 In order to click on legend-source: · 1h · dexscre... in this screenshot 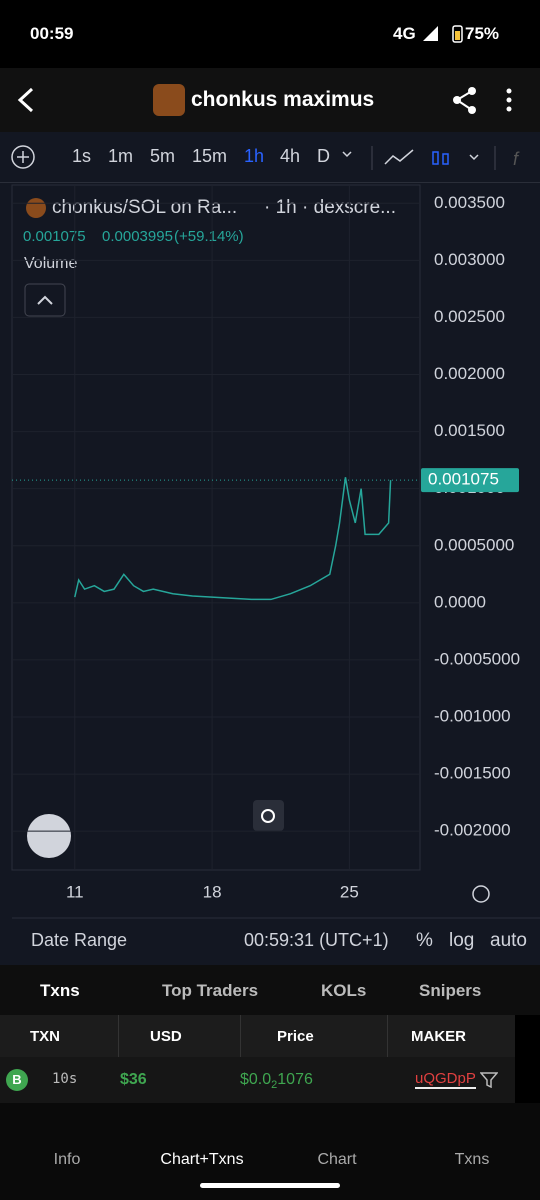, I will do `click(330, 207)`.